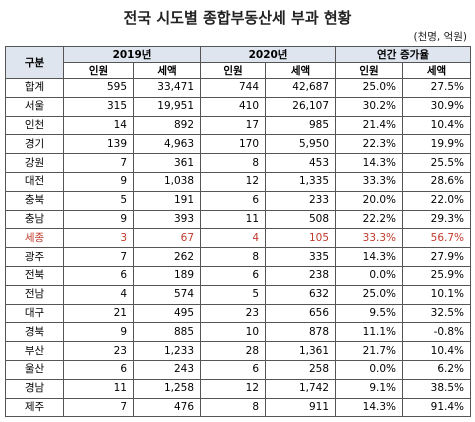 This screenshot has width=475, height=422. I want to click on cell: 1,038, so click(167, 181).